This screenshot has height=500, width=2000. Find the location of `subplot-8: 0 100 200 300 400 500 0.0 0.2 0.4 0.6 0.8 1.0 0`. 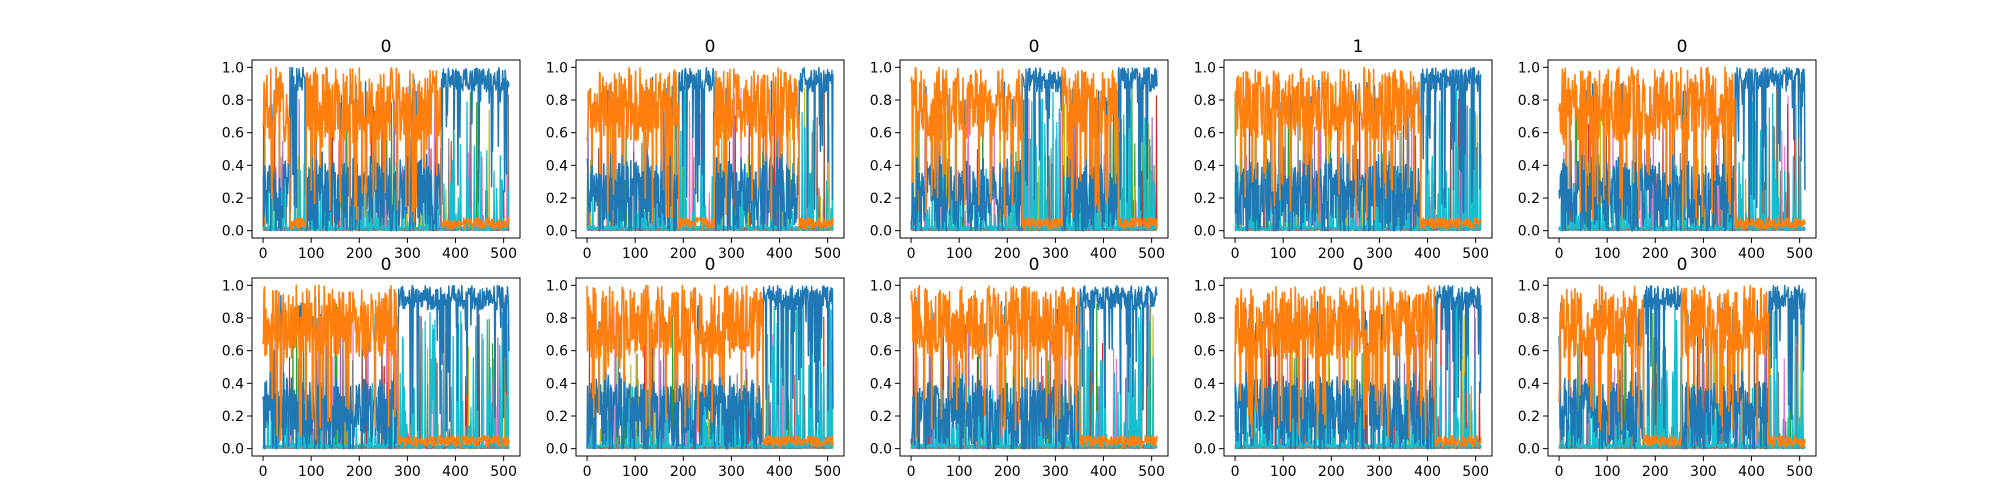

subplot-8: 0 100 200 300 400 500 0.0 0.2 0.4 0.6 0.8 1.0 0 is located at coordinates (1019, 367).